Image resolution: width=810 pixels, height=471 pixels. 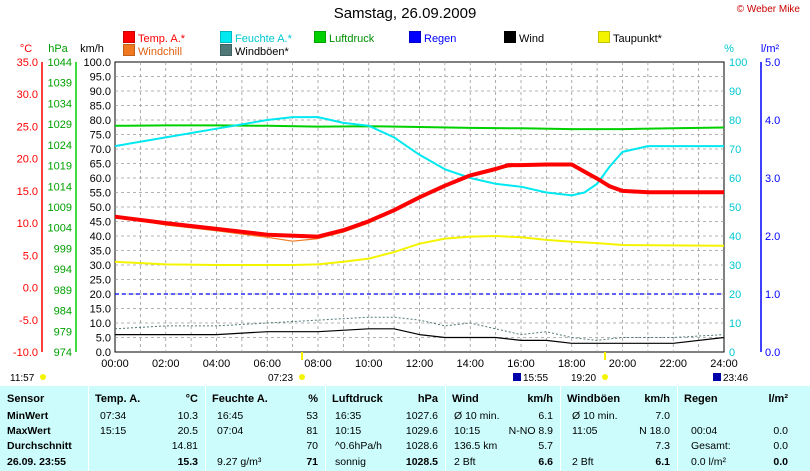 What do you see at coordinates (350, 462) in the screenshot?
I see `pressure-time: sonnig` at bounding box center [350, 462].